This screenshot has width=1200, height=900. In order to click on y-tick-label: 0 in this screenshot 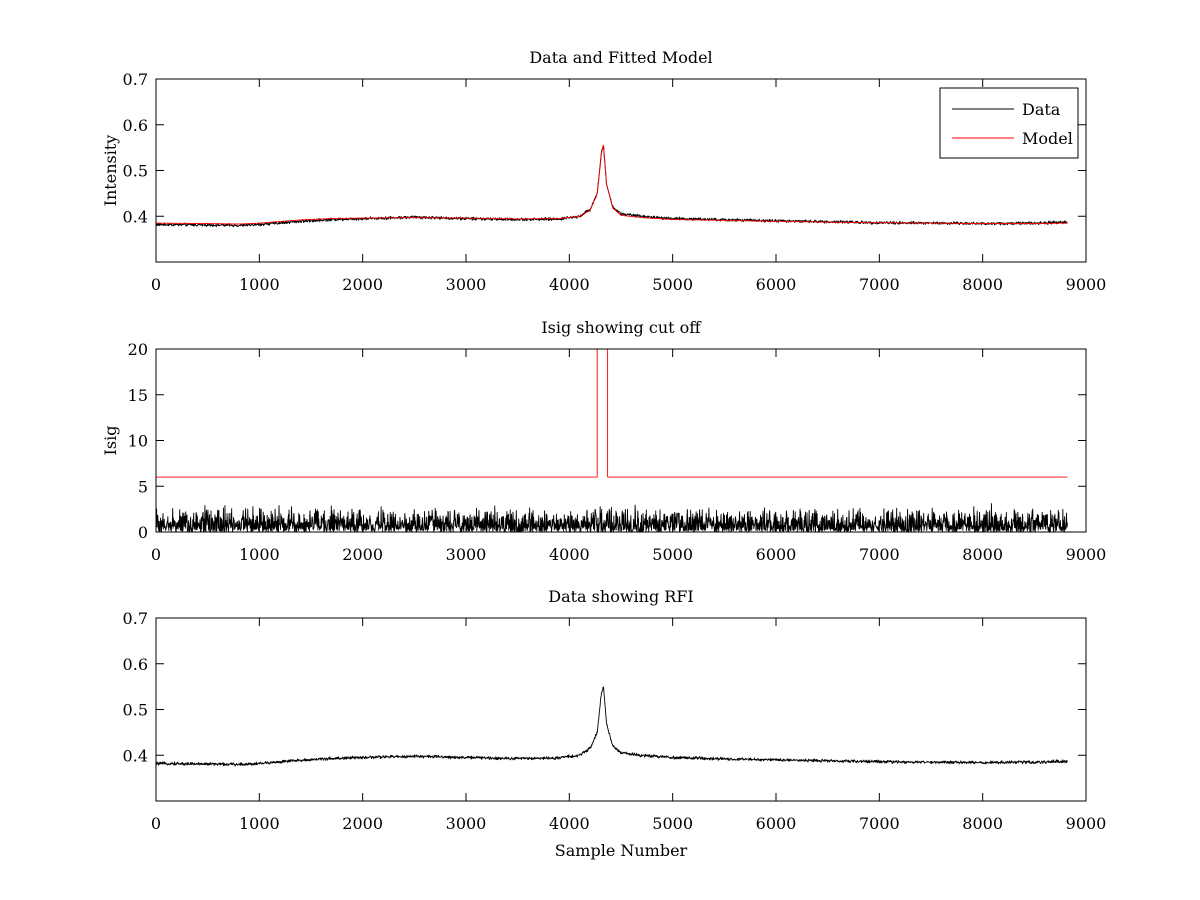, I will do `click(143, 532)`.